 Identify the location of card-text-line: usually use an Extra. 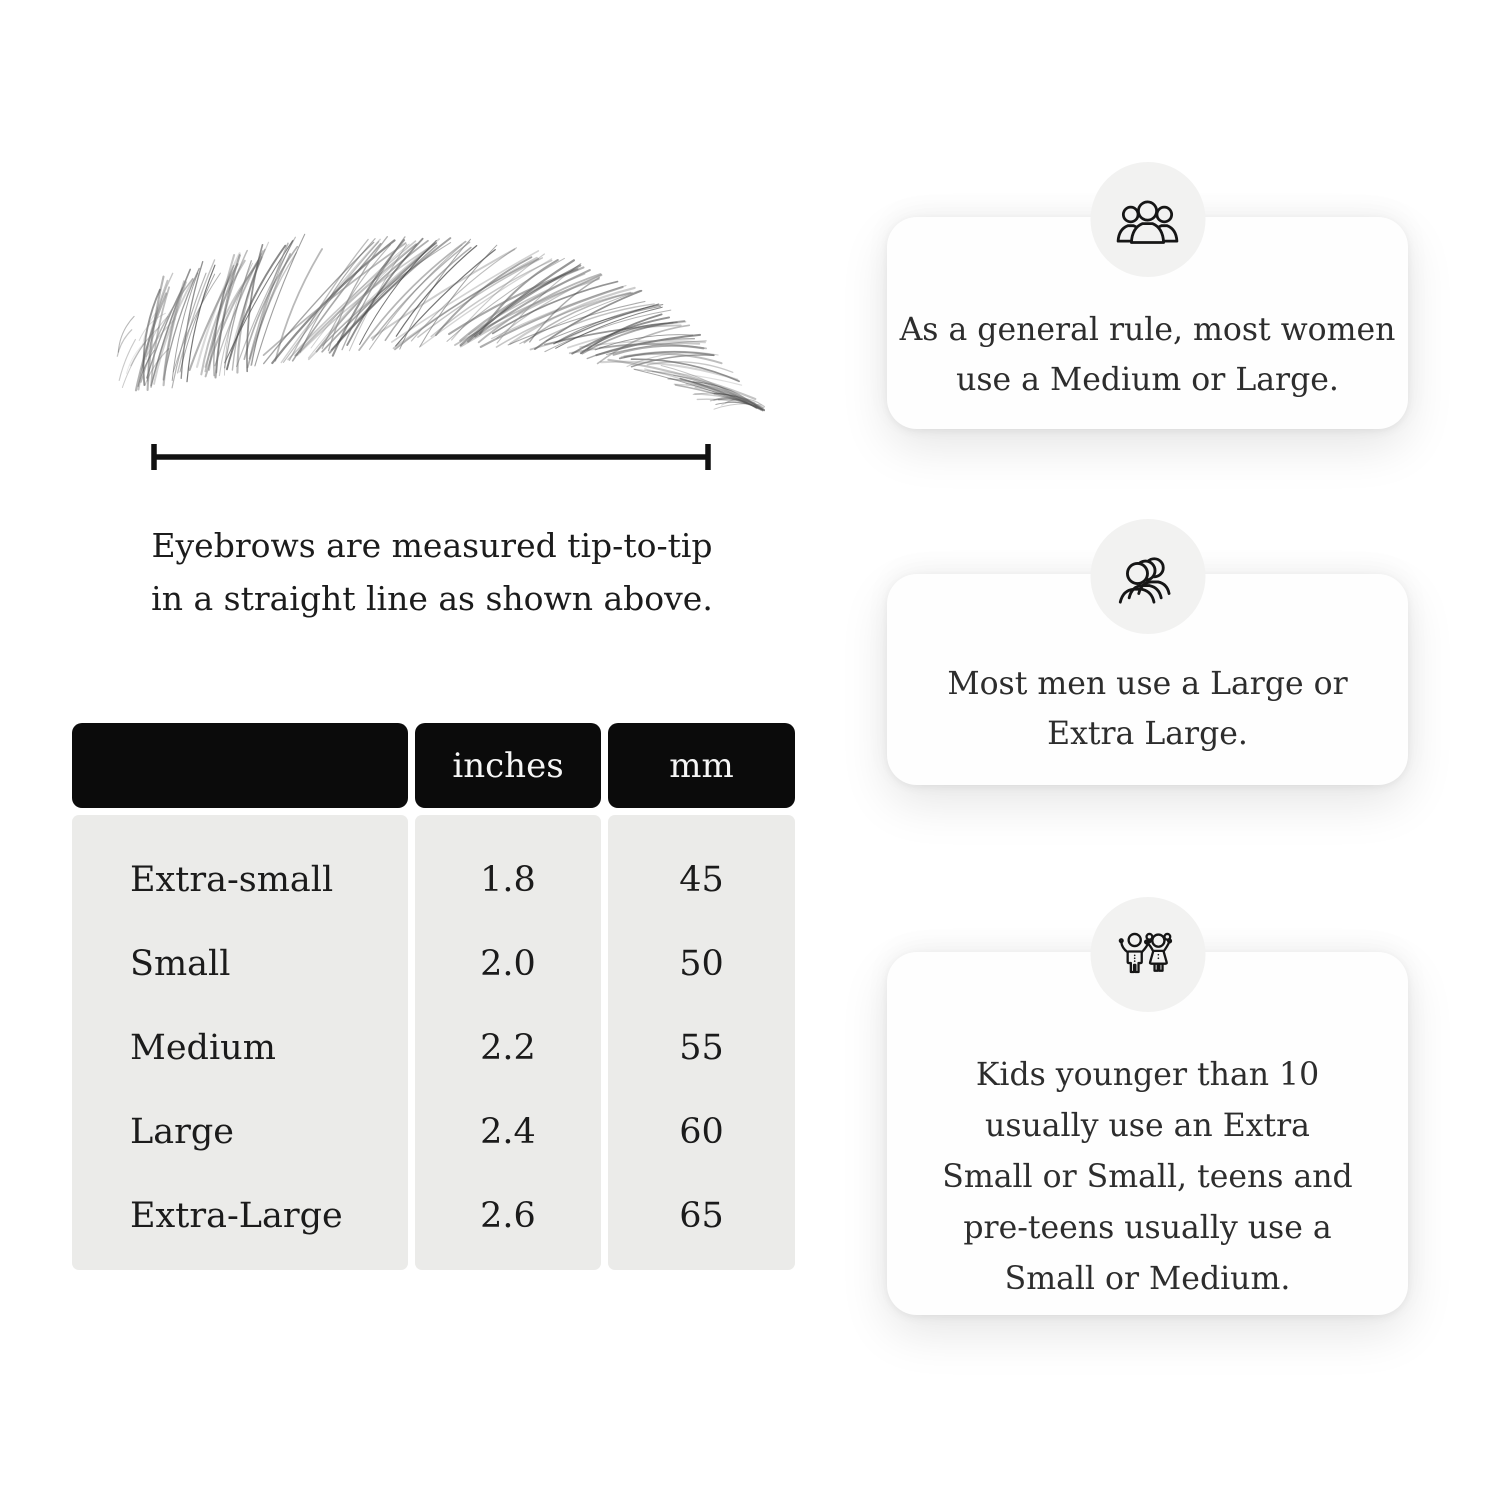
(1147, 1126).